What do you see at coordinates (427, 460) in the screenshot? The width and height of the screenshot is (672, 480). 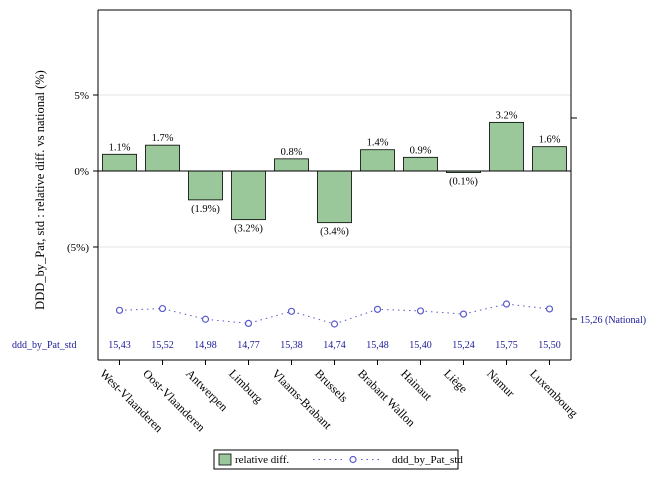 I see `legend-label-line: ddd_by_Pat_std` at bounding box center [427, 460].